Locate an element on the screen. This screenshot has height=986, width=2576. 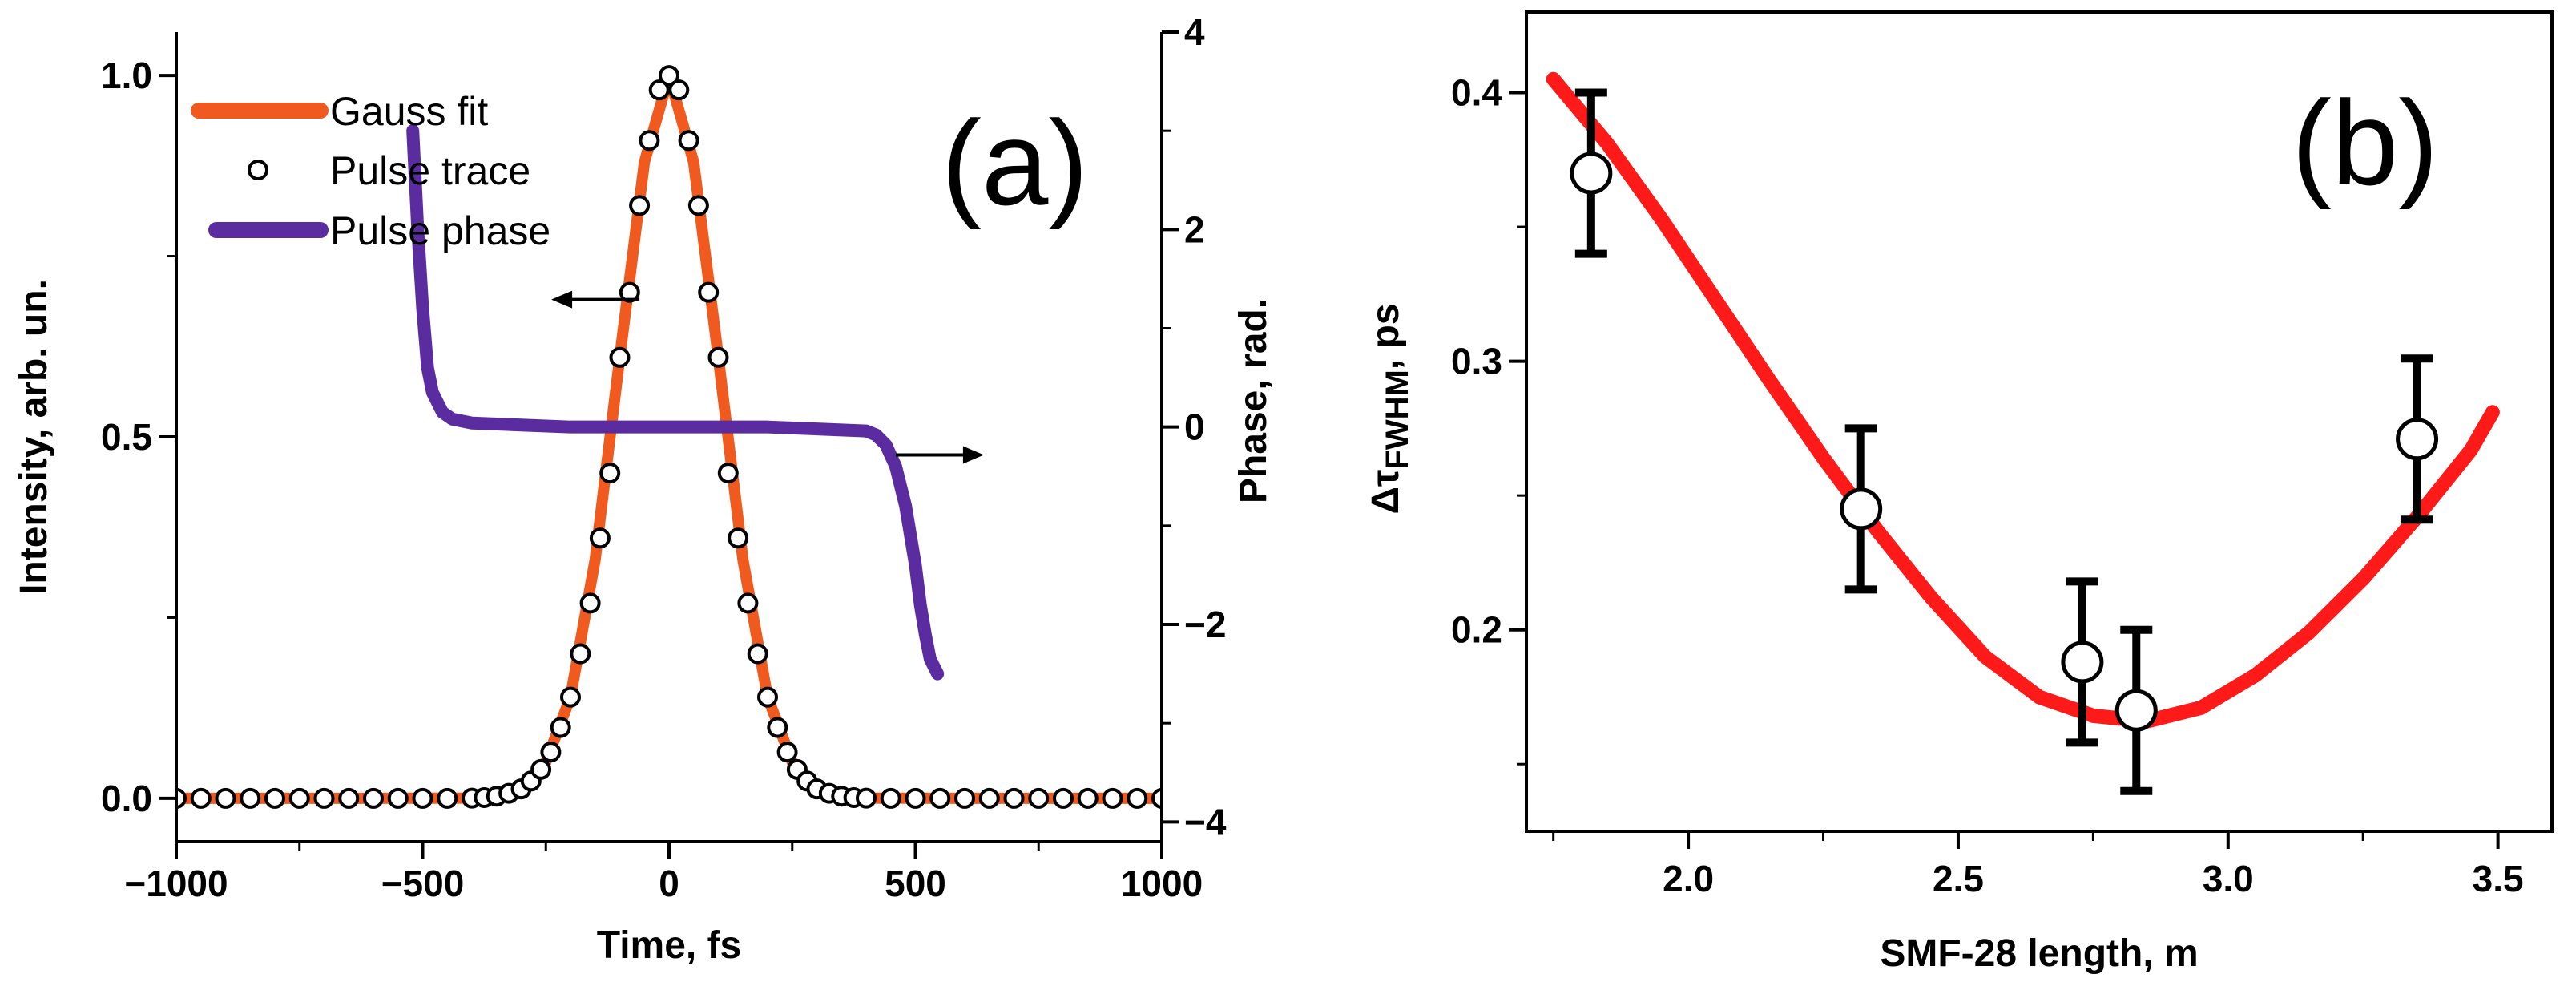
right-axis-arrow-head is located at coordinates (973, 455).